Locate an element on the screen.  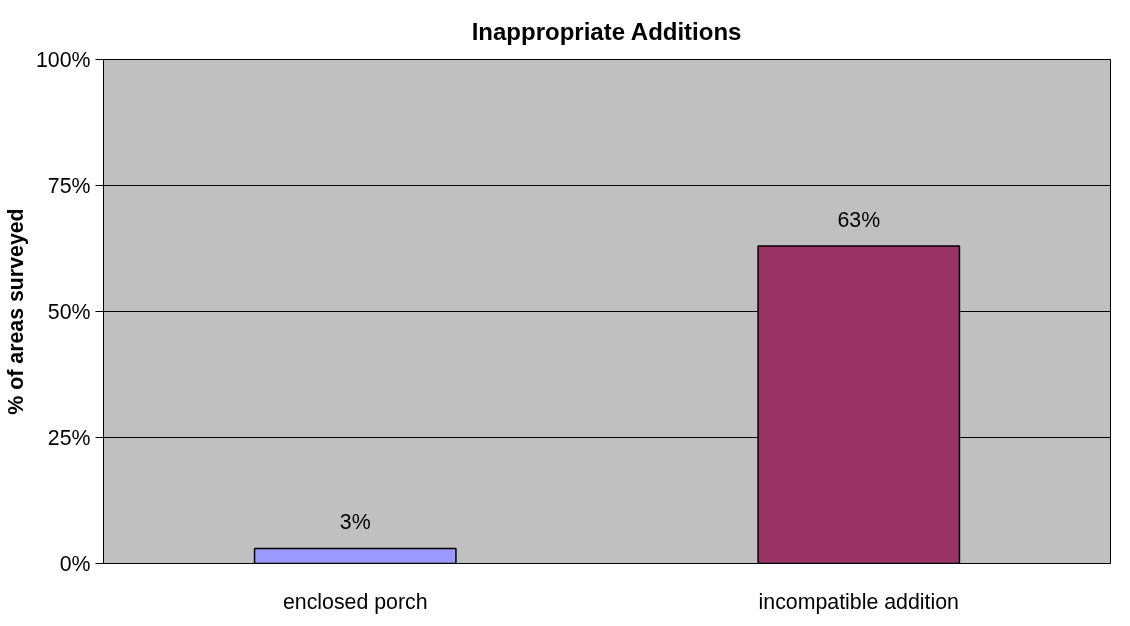
chart-title: Inappropriate Additions is located at coordinates (606, 31).